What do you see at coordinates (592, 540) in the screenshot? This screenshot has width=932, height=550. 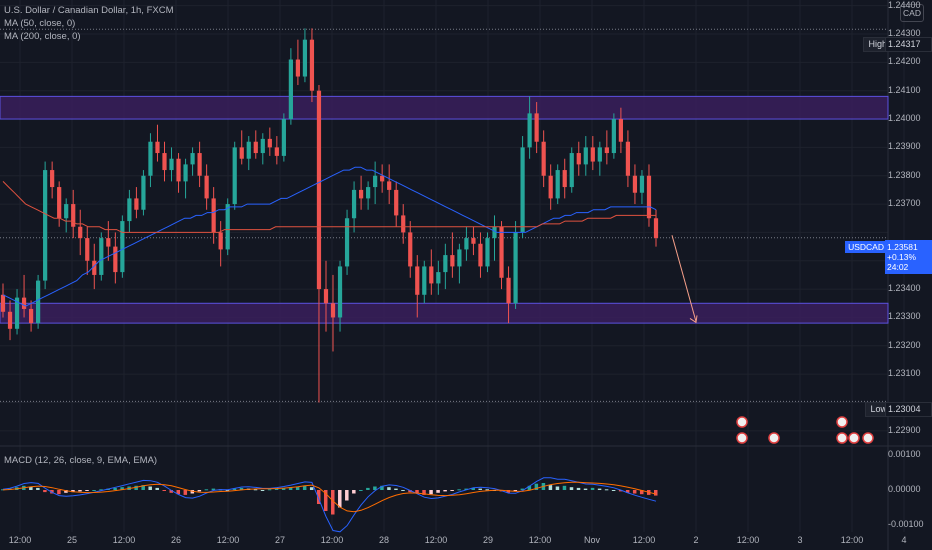 I see `time-tick-label: Nov` at bounding box center [592, 540].